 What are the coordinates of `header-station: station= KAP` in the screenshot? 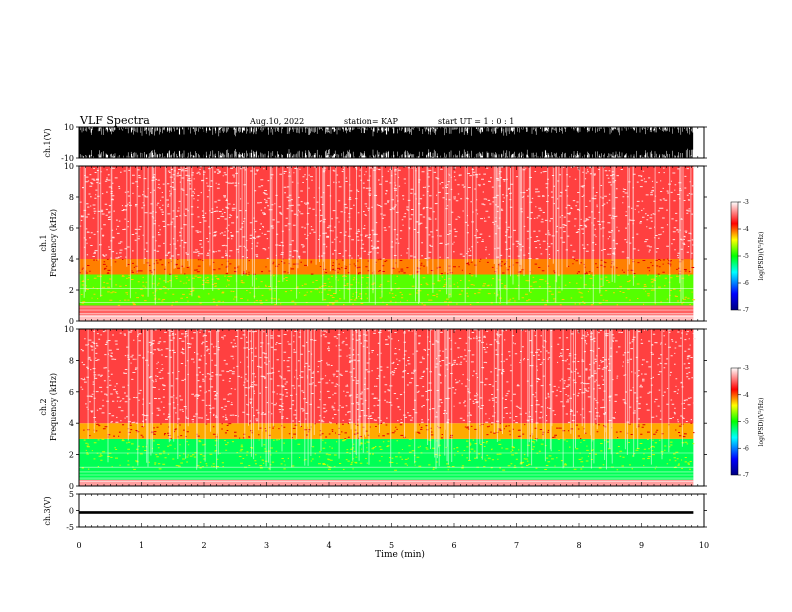 It's located at (371, 121).